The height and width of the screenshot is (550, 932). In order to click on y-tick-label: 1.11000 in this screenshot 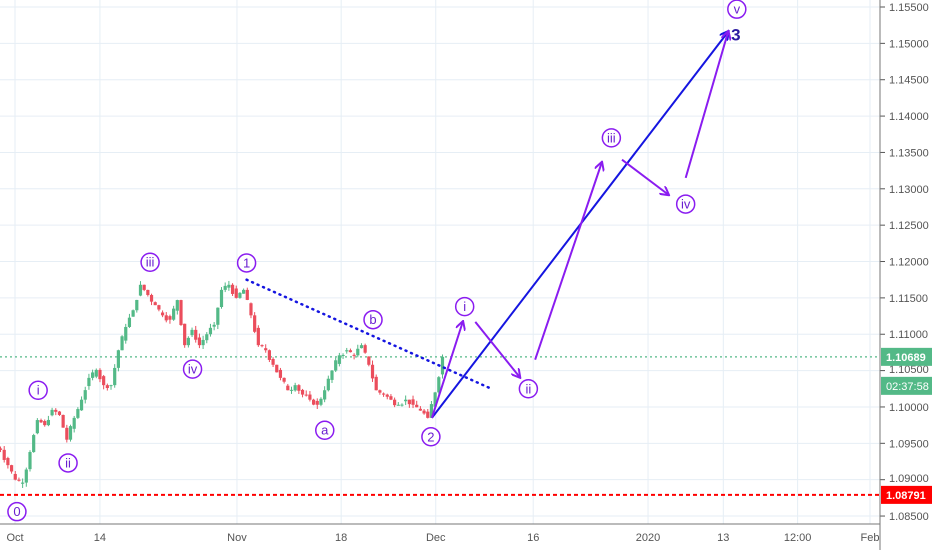, I will do `click(908, 335)`.